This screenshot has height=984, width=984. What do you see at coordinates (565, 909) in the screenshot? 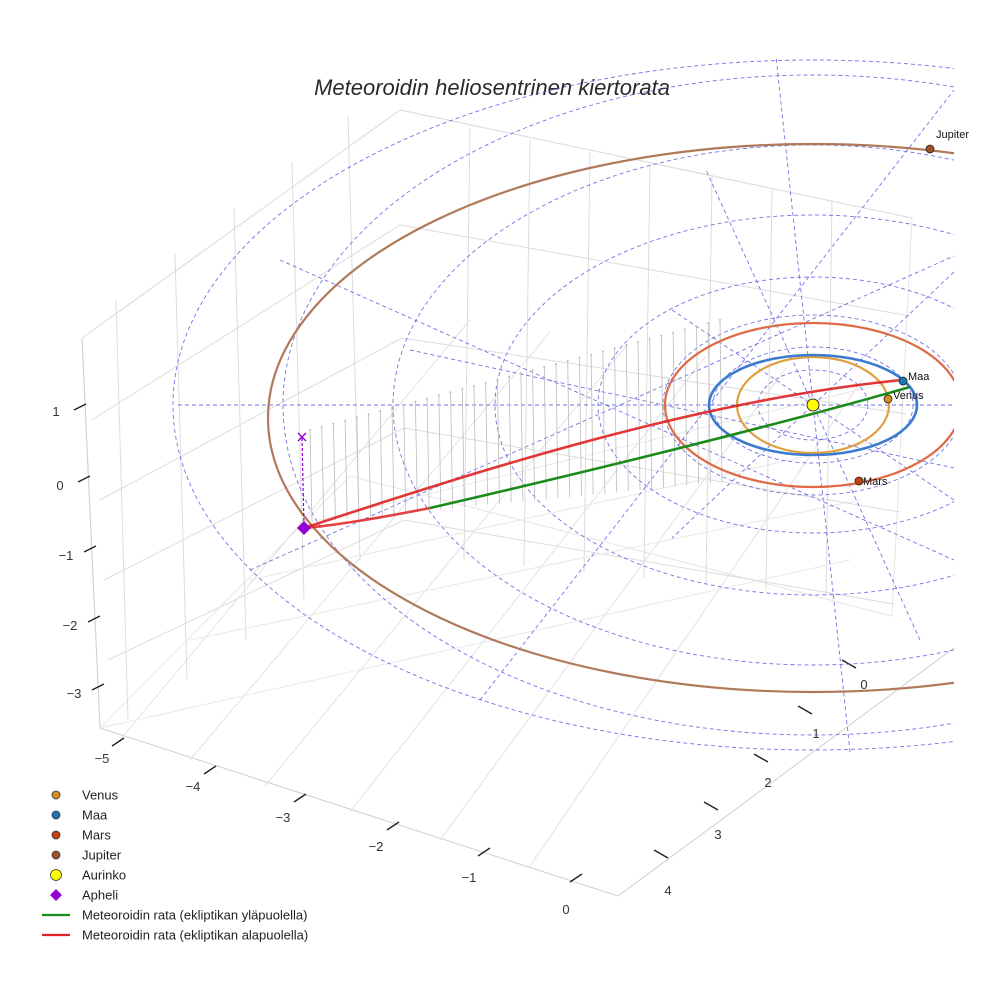
I see `y-tick-label: 0` at bounding box center [565, 909].